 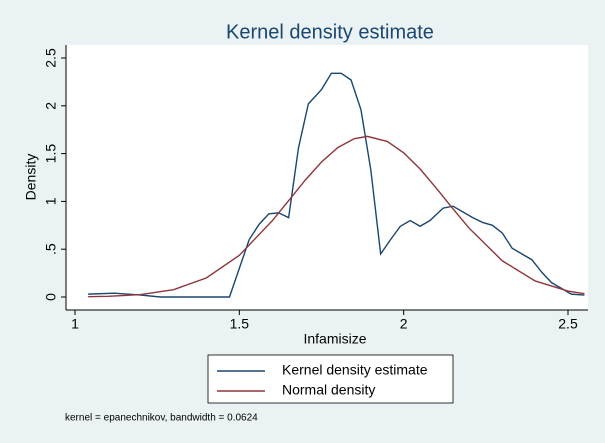 What do you see at coordinates (51, 154) in the screenshot?
I see `y-tick-label: 1.5` at bounding box center [51, 154].